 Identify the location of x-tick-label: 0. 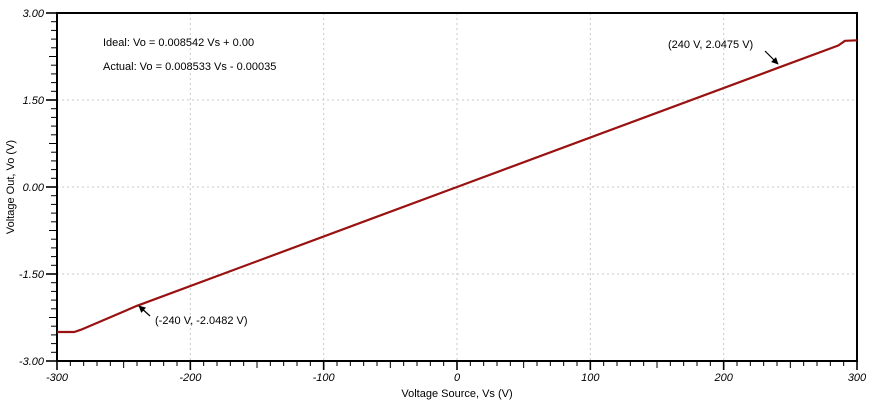
(457, 378).